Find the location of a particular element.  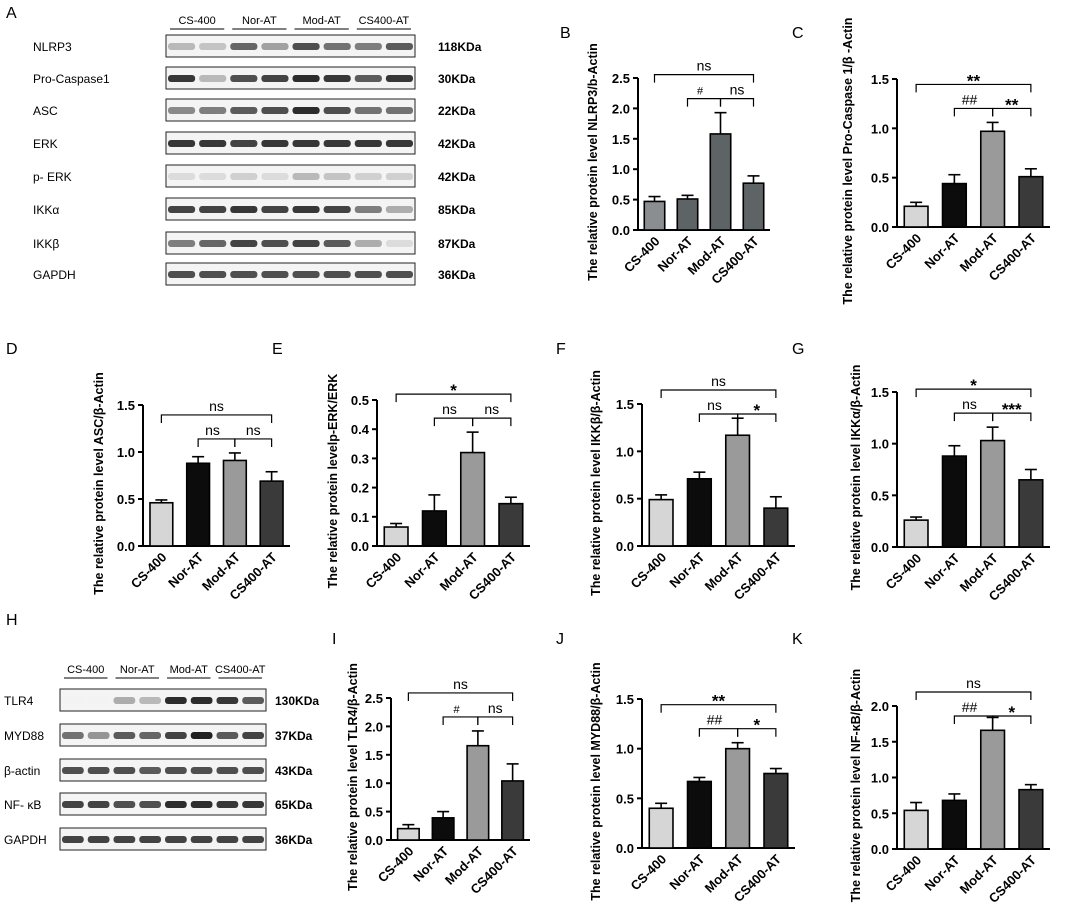

y-axis-label: The relative protein level IKKβ/β-Actin is located at coordinates (596, 483).